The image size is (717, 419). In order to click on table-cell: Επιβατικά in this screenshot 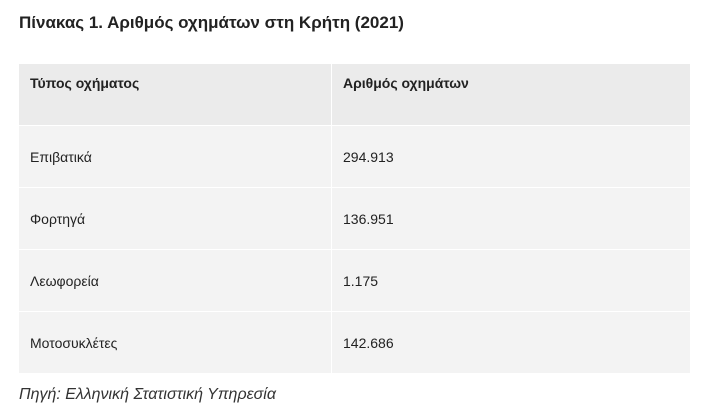, I will do `click(175, 156)`.